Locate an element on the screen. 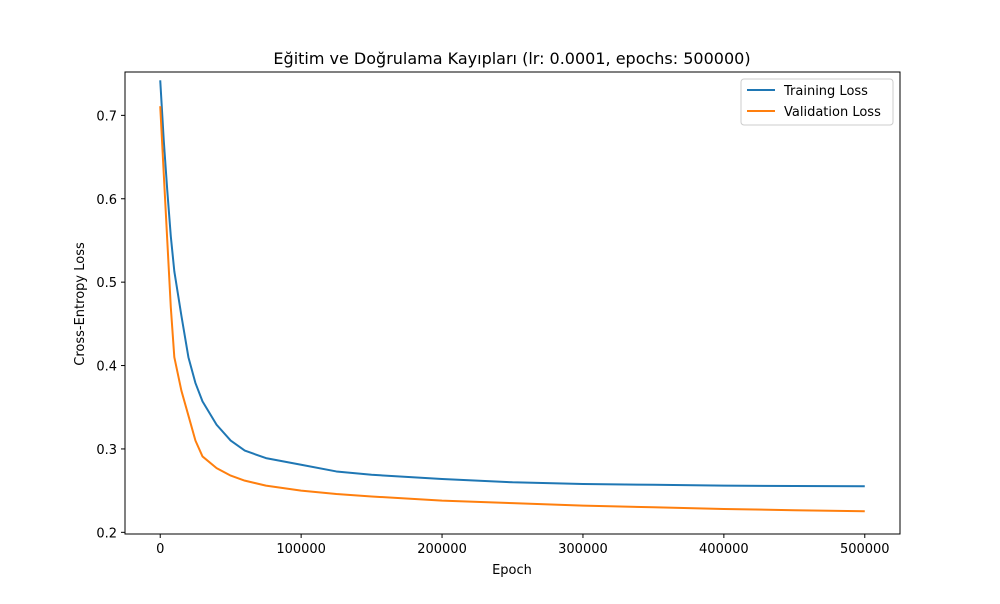 This screenshot has width=1000, height=604. y-tick-label: 0.2 is located at coordinates (106, 533).